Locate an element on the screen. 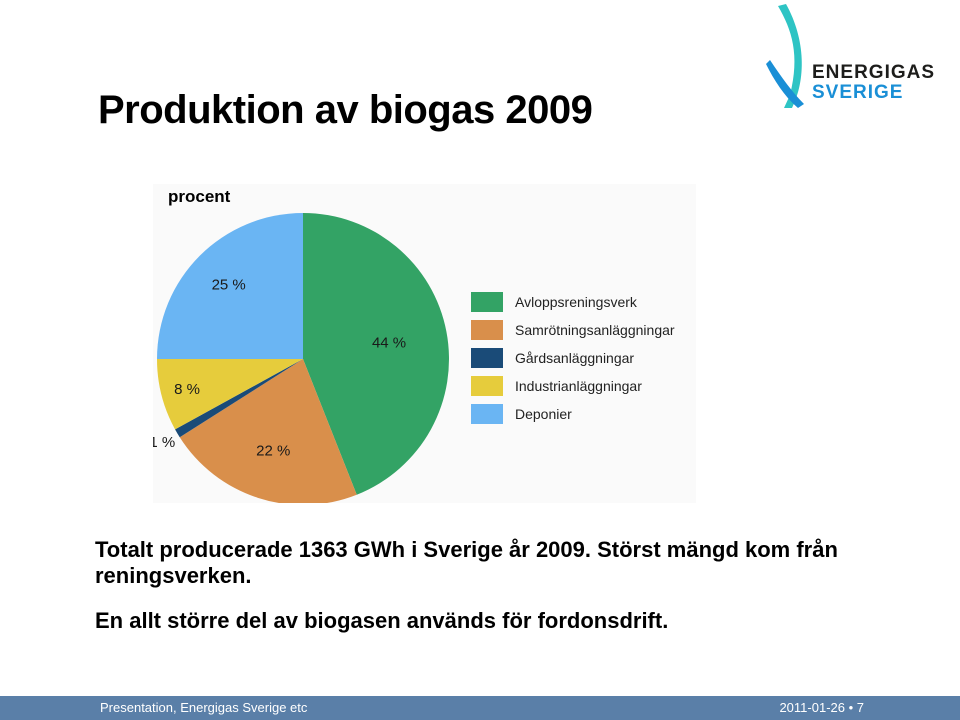  logo-text-sverige: SVERIGE is located at coordinates (858, 92).